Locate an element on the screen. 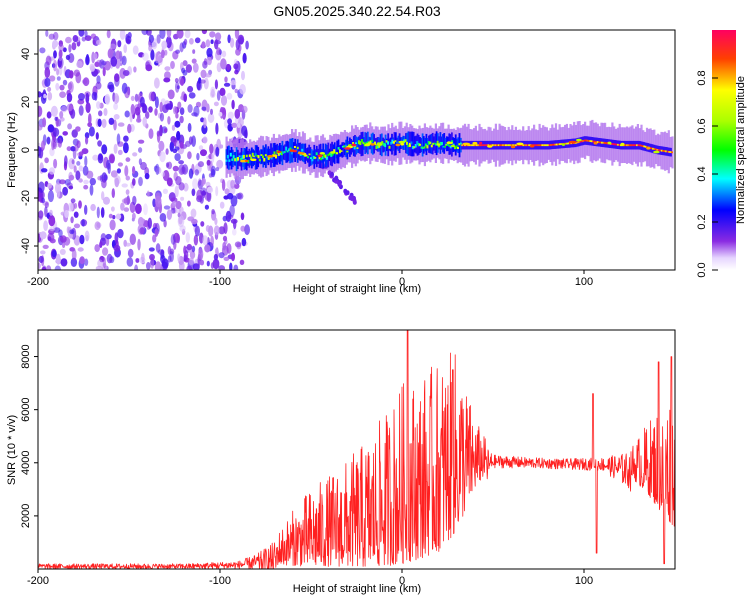 The height and width of the screenshot is (600, 750). spectrogram-tail-blob is located at coordinates (336, 178).